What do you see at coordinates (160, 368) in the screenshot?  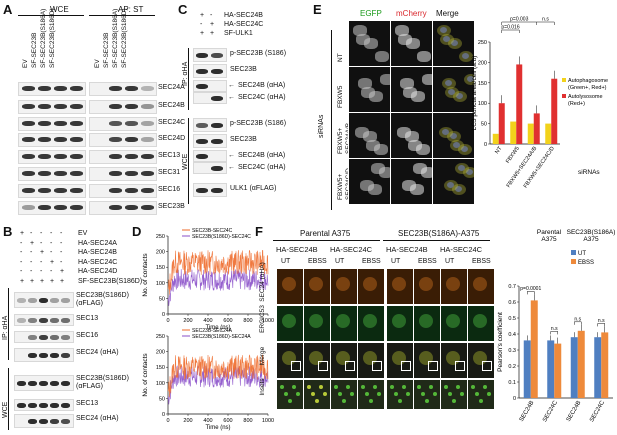 I see `d-ytick-label: 150` at bounding box center [160, 368].